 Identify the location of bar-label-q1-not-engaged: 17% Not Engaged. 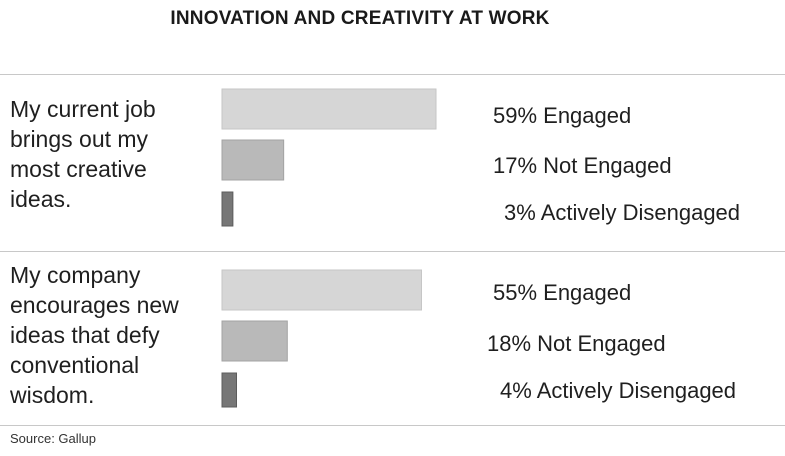
(582, 165).